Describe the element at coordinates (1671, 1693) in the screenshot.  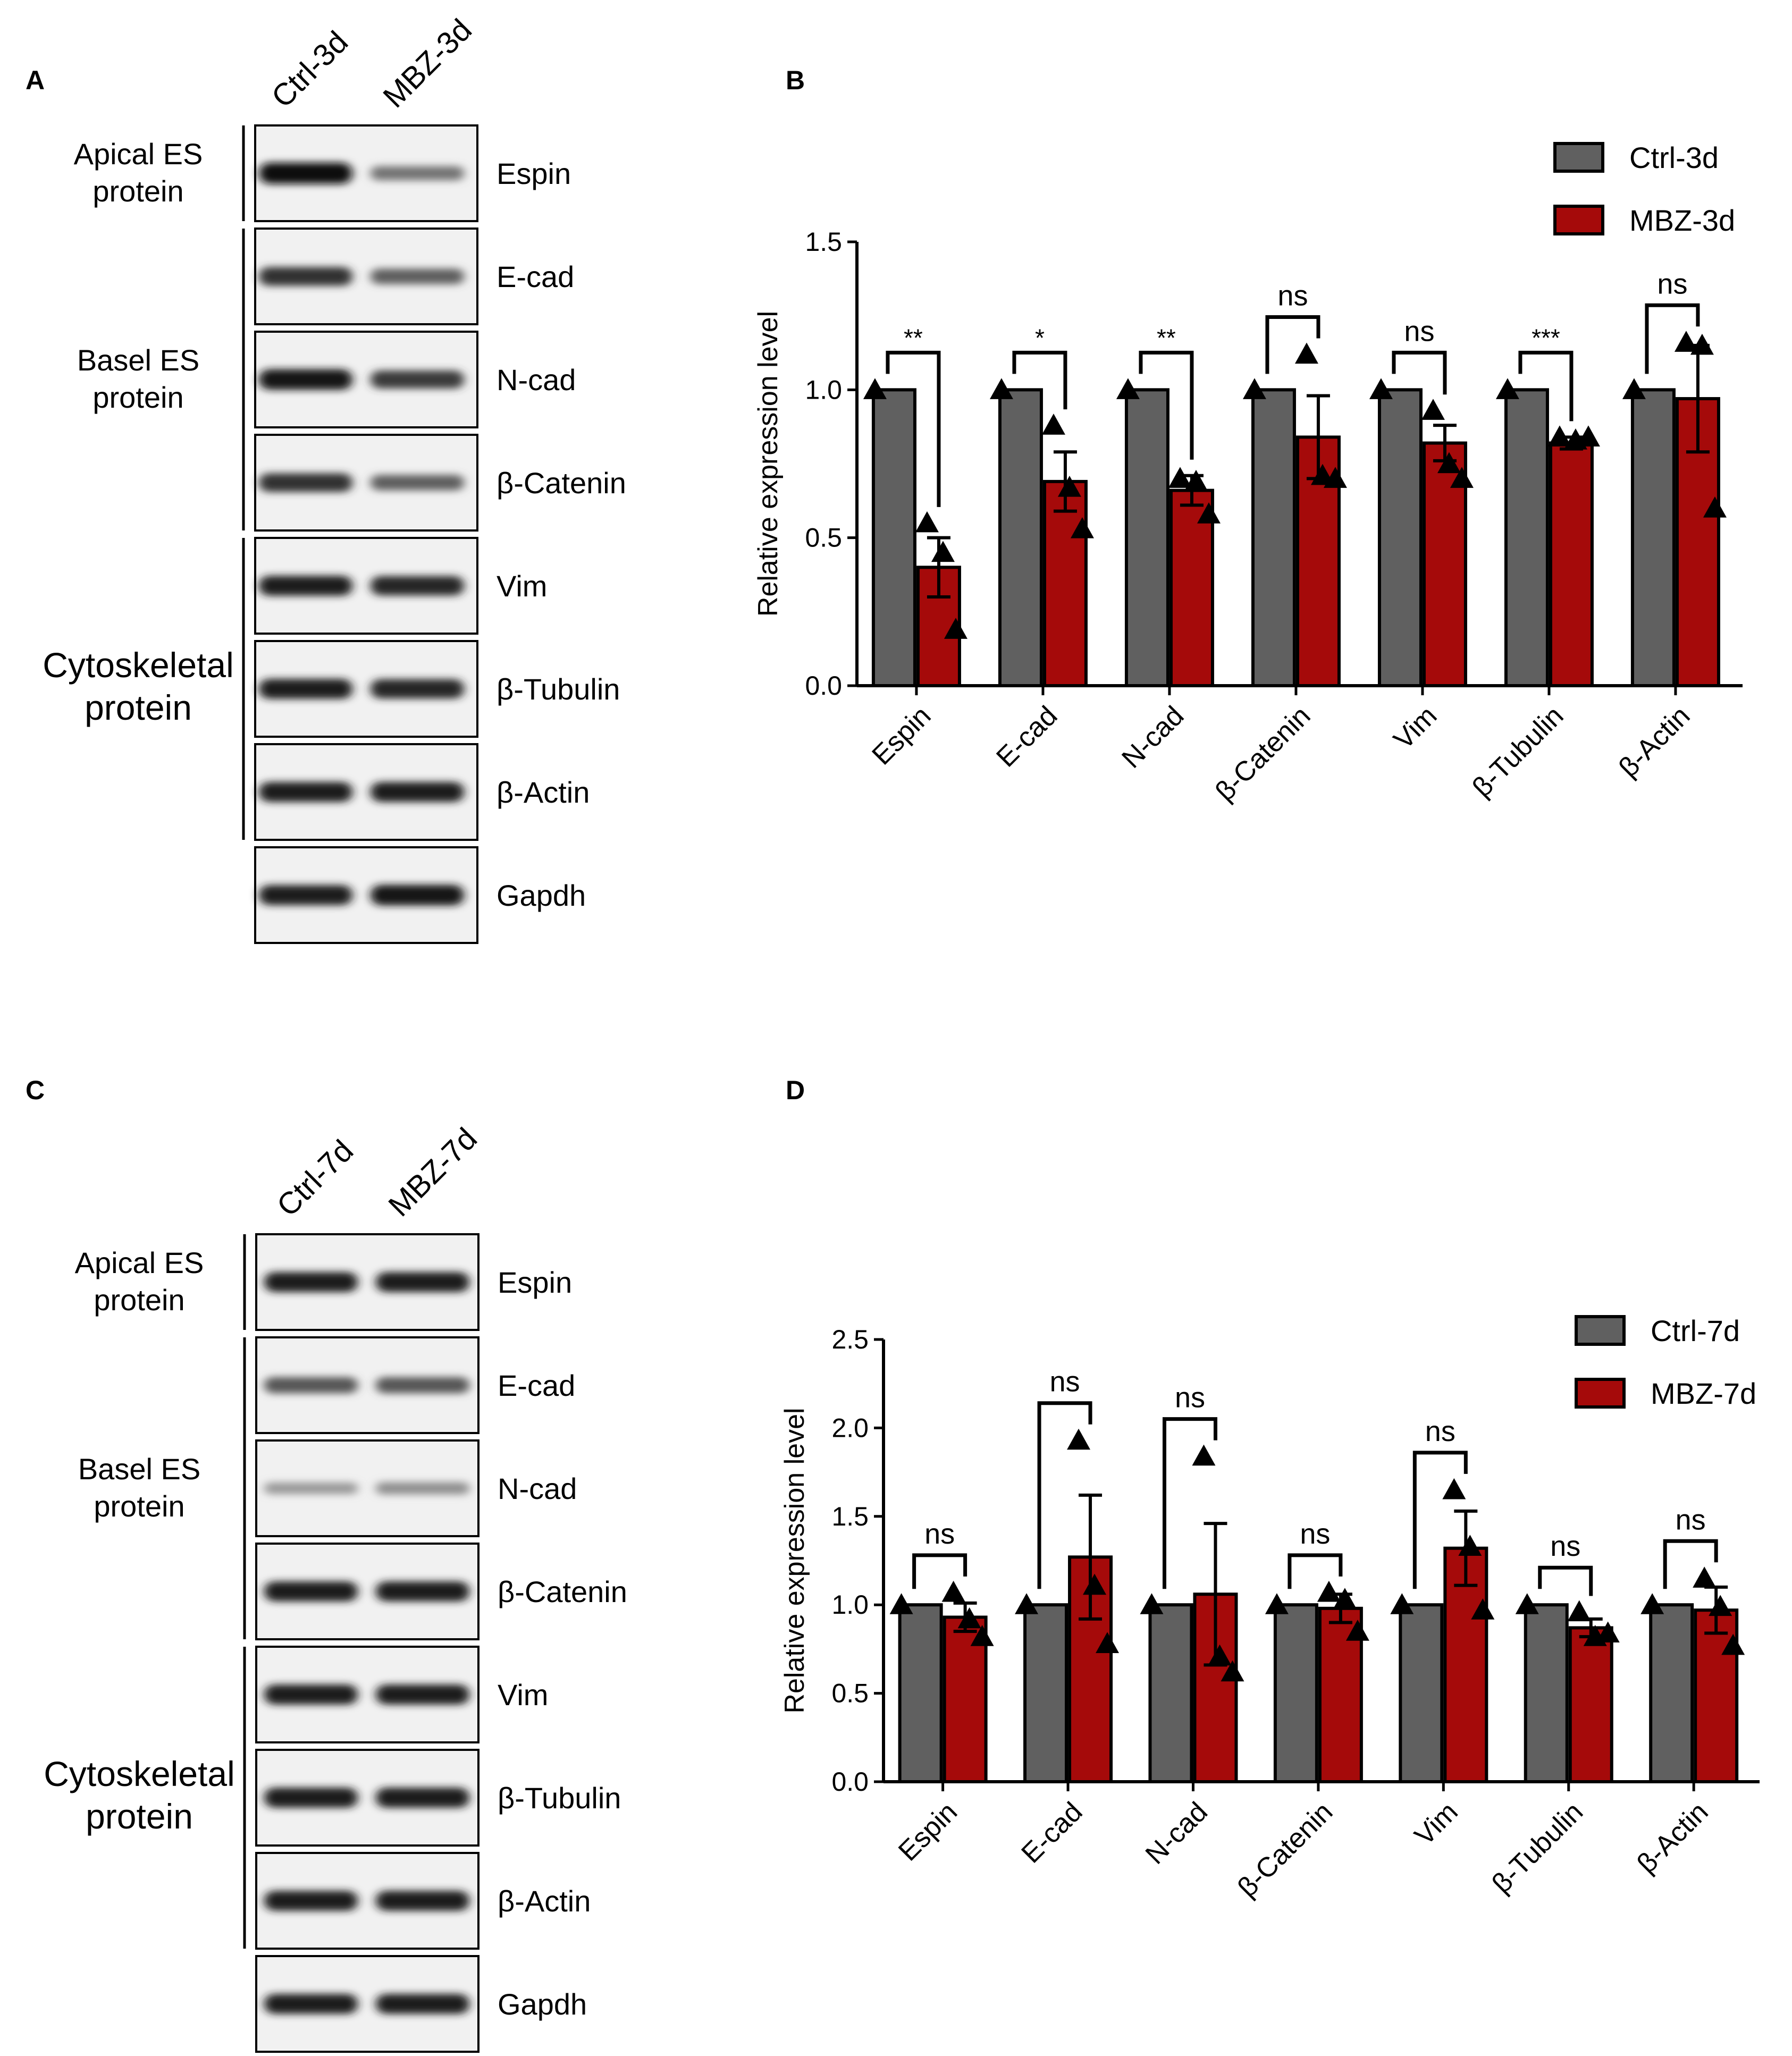
I see `bar-ctrl-7d-beta-actin` at that location.